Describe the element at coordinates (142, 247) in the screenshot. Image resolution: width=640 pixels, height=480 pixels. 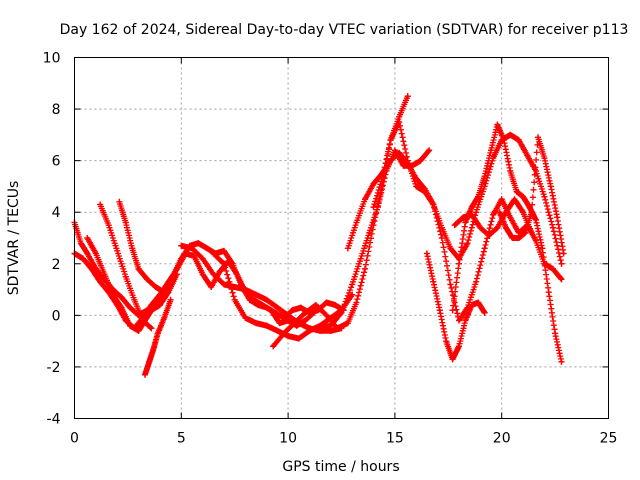
I see `scatter-point-group` at that location.